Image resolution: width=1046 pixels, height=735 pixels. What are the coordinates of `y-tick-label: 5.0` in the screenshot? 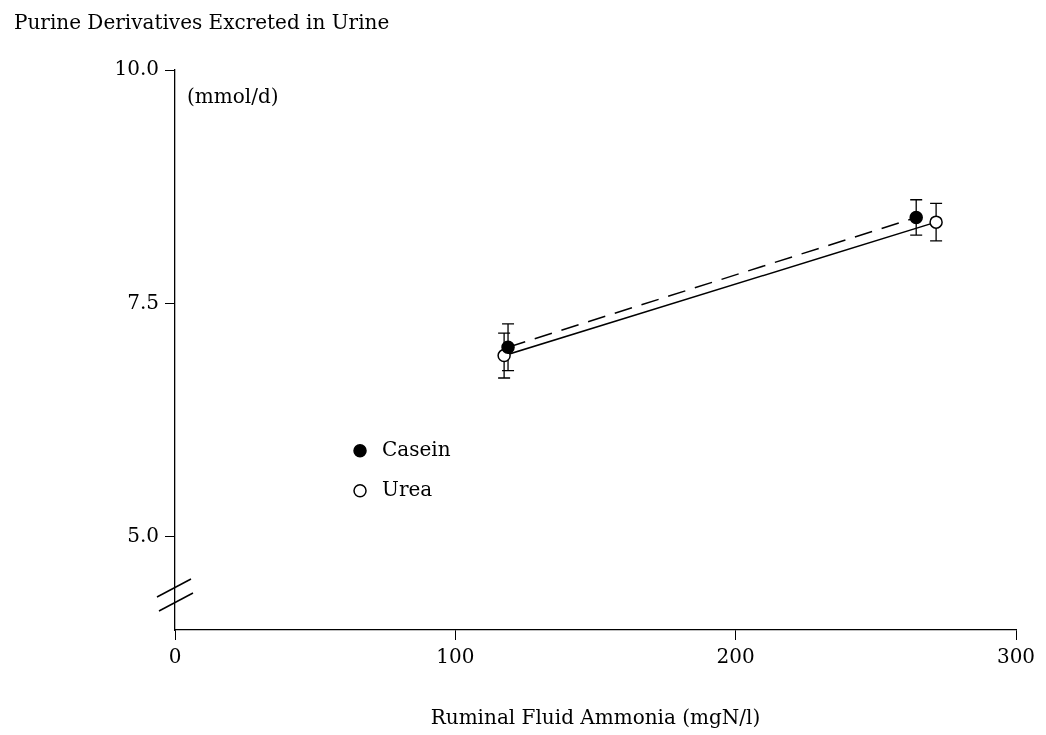 It's located at (143, 534).